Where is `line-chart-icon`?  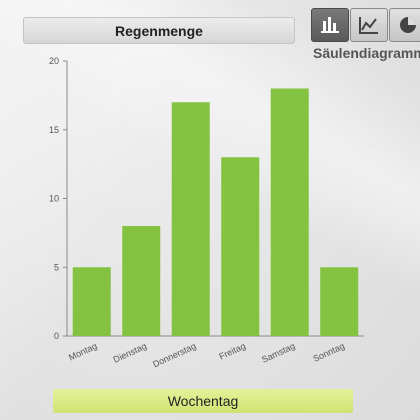
line-chart-icon is located at coordinates (368, 25).